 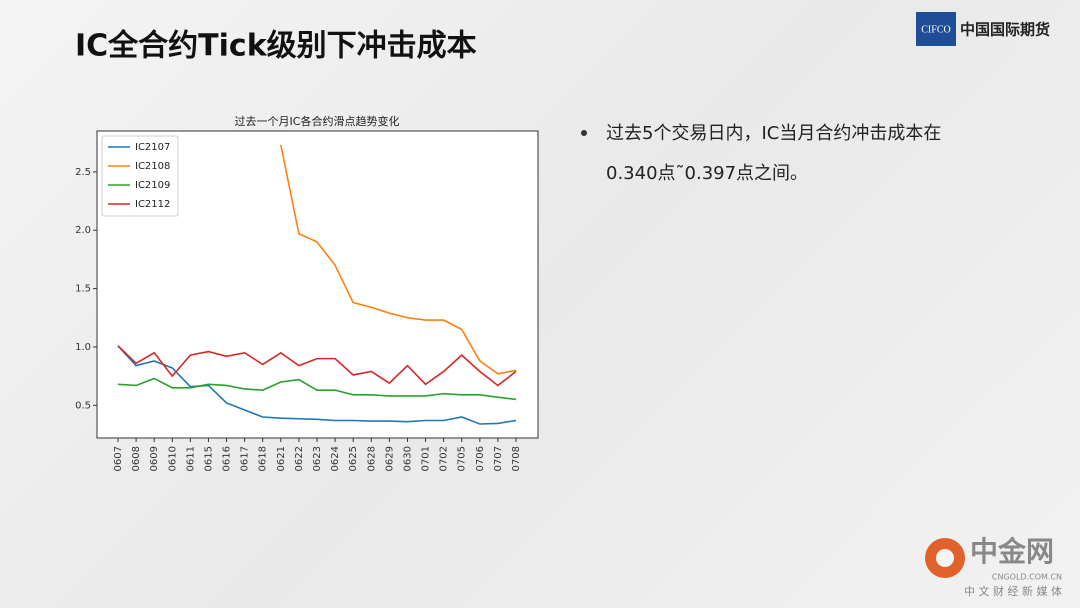 I want to click on x-tick-label: 0610, so click(x=172, y=458).